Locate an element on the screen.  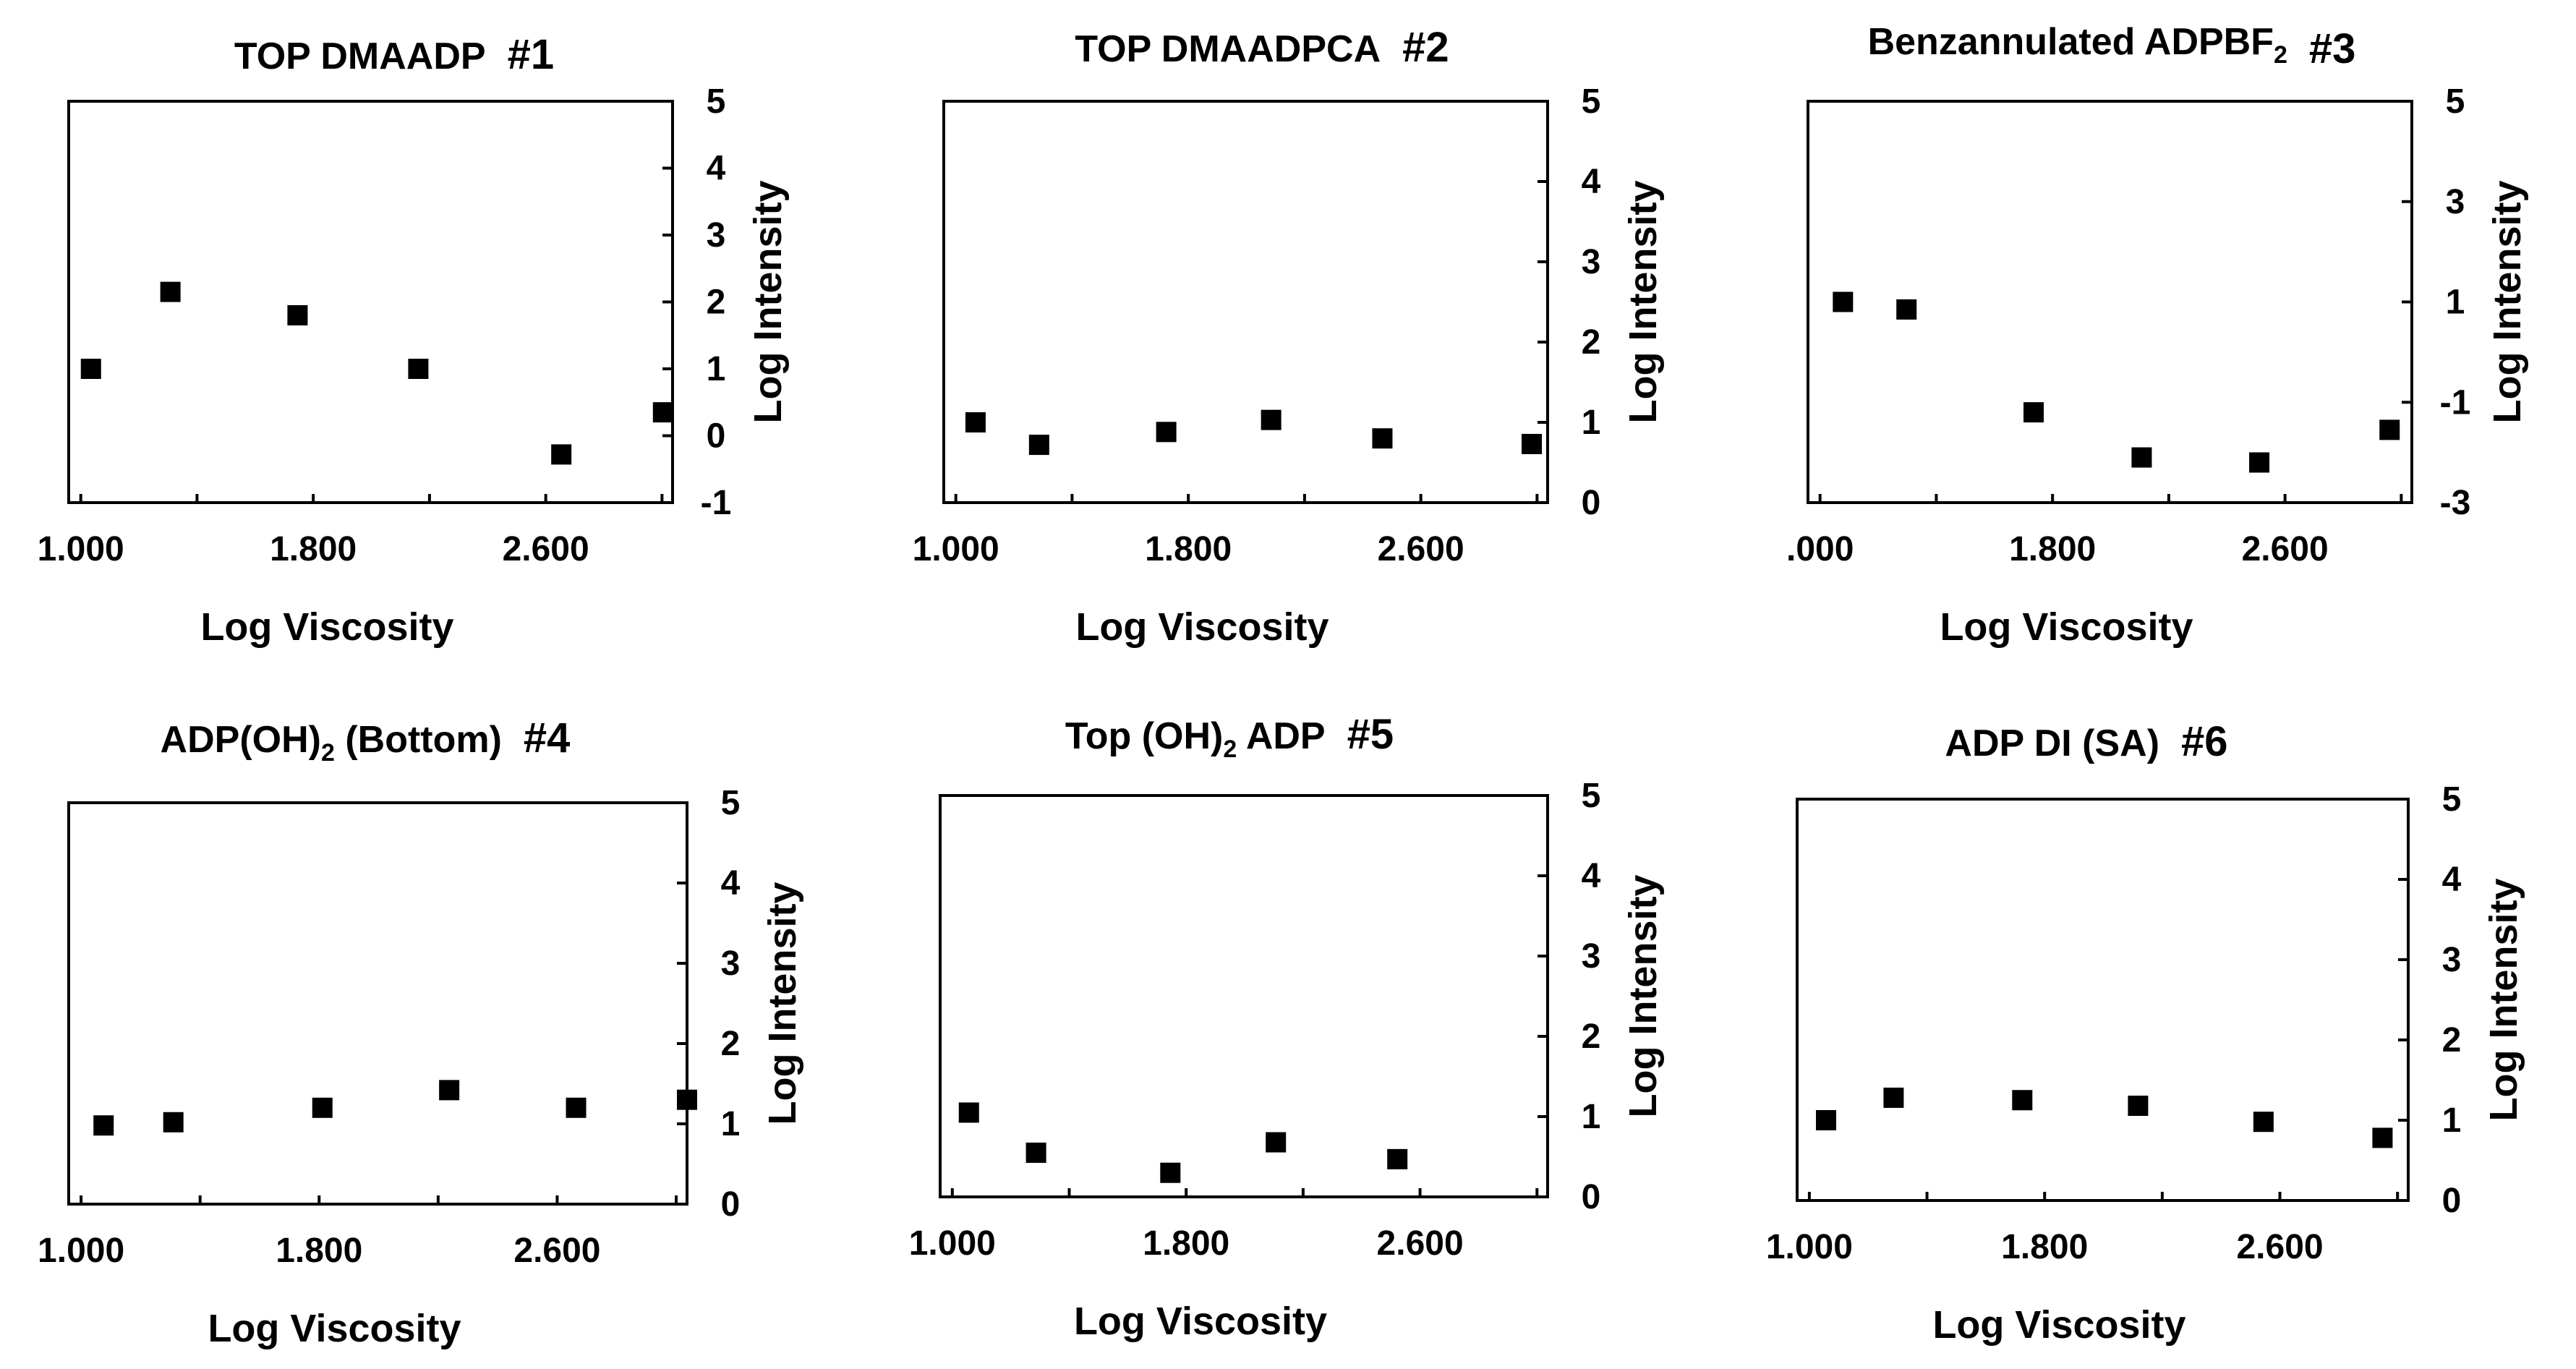
chart-title: Top (OH)2 ADP #5 is located at coordinates (1229, 737).